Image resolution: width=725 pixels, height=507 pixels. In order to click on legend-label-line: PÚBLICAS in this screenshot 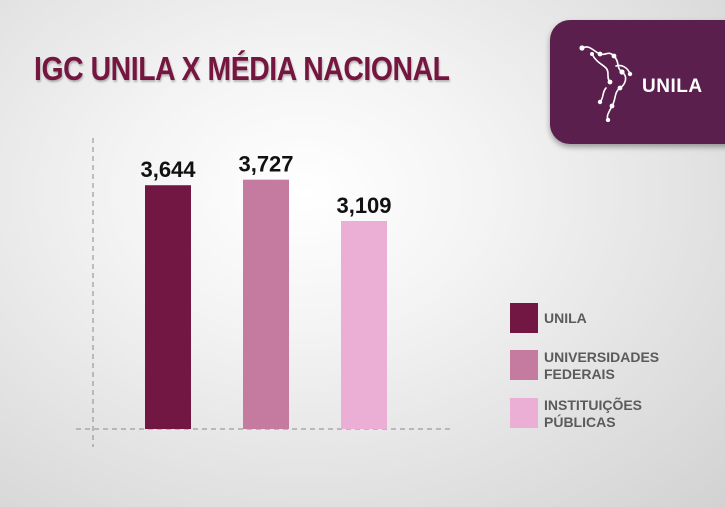, I will do `click(580, 422)`.